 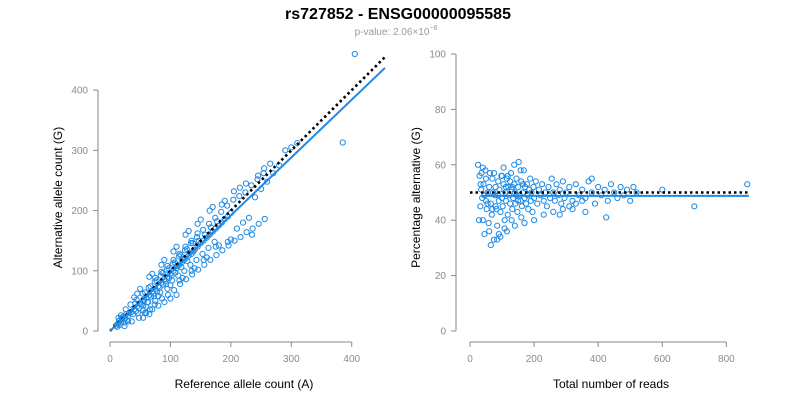 I want to click on x-tick-label: 300, so click(x=291, y=359).